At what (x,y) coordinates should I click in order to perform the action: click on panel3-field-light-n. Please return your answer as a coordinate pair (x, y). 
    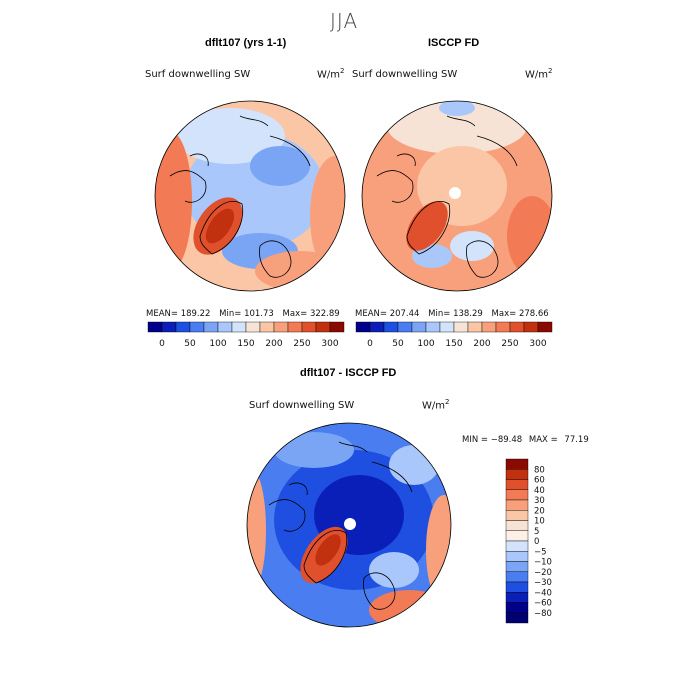
    Looking at the image, I should click on (314, 450).